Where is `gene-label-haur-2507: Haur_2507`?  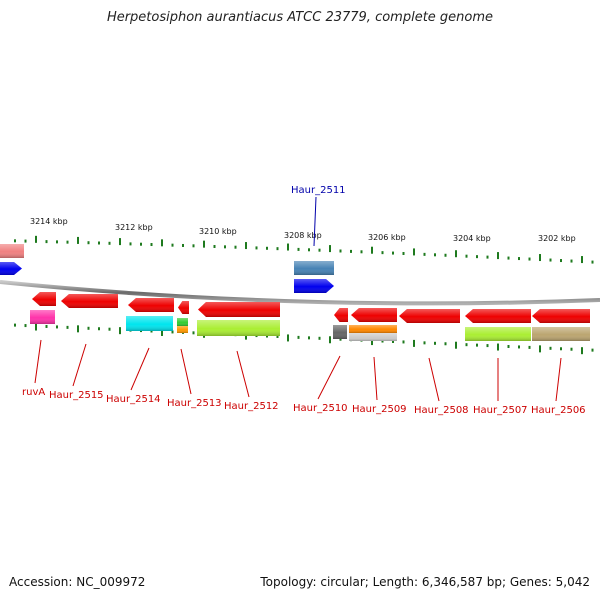
gene-label-haur-2507: Haur_2507 is located at coordinates (500, 410).